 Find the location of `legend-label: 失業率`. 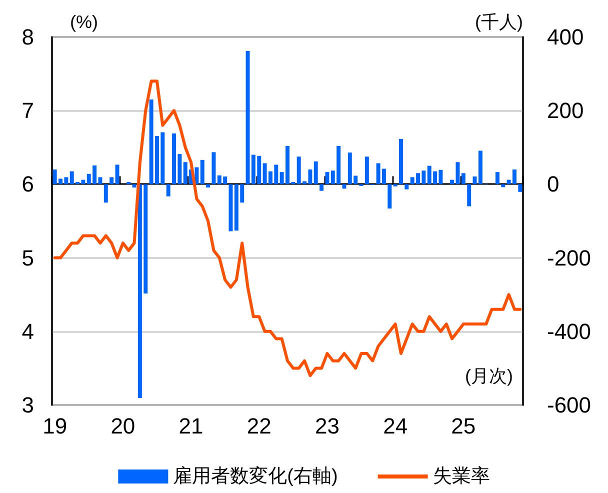

legend-label: 失業率 is located at coordinates (461, 476).